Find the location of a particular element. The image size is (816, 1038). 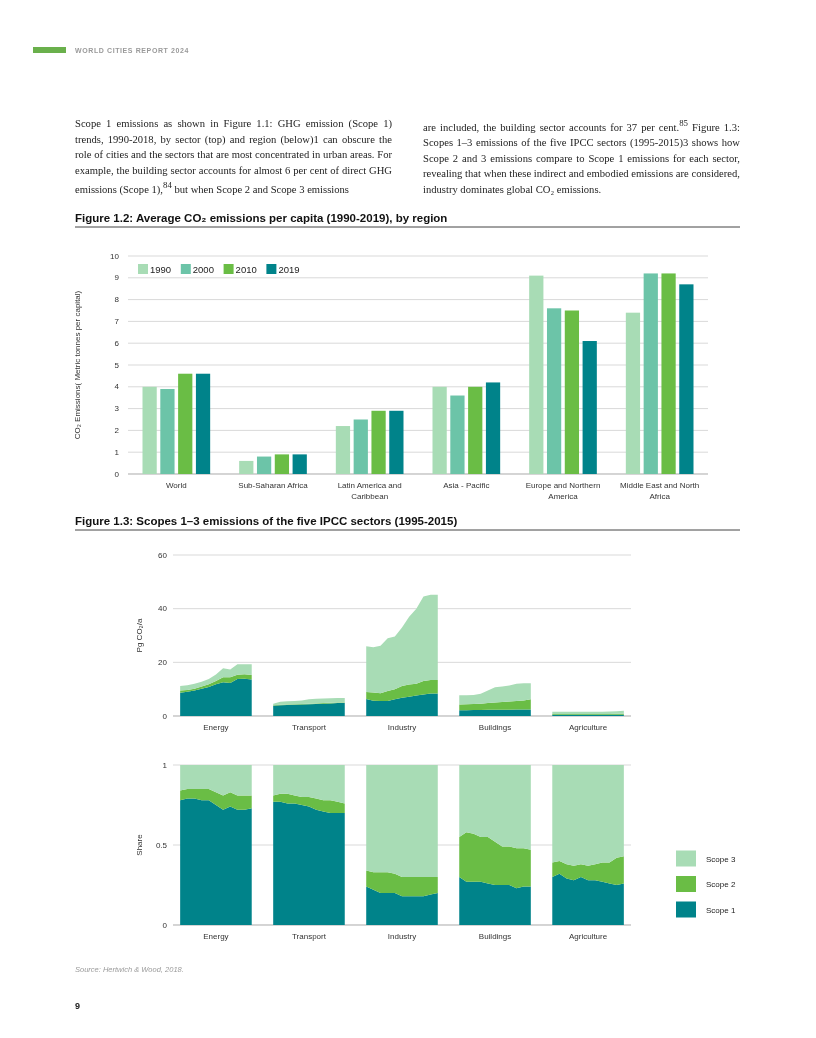

text: Scope 1 emissions as shown in Figure 1.1: GHG emission (Scope 1) trends, 1990-2018, by sector (top) and region (below)1 can obscure the role of cities and the sectors that are most concentrated in urban areas. For example, the building sector accounts for almost 6 per cent of direct GHG emissions (Scope 1),$^{84}$ but when Scope 2 and Scope 3 emissions is located at coordinates (233, 157).